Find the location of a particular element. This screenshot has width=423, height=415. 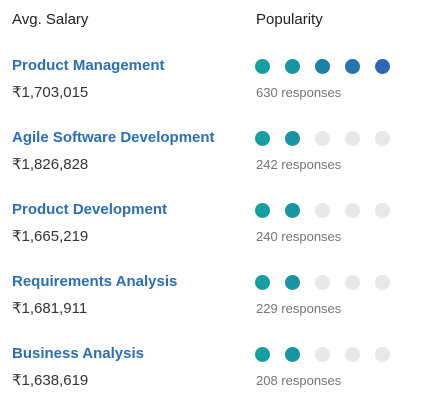

response-count: 208 responses is located at coordinates (299, 380).